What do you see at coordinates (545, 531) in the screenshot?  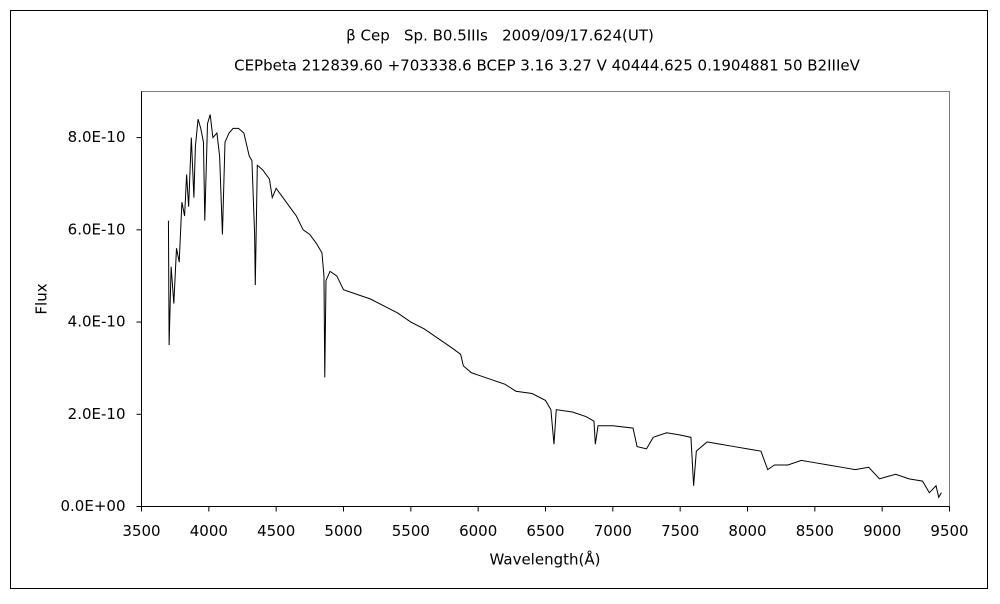 I see `x-tick-label: 6500` at bounding box center [545, 531].